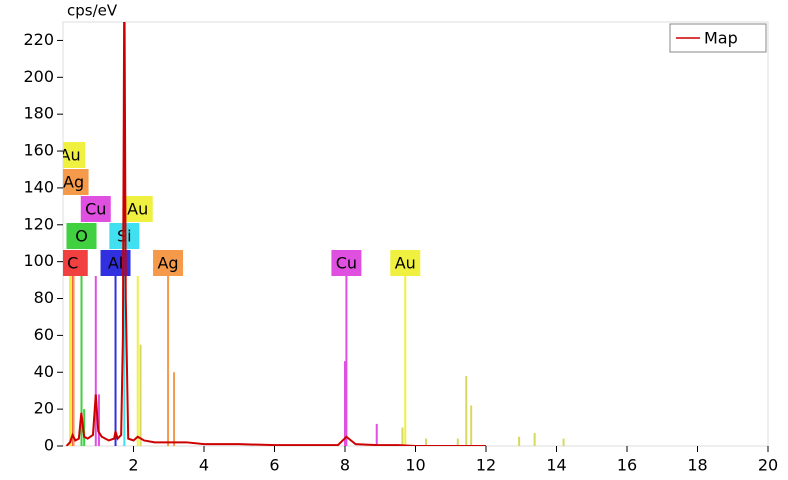 This screenshot has height=480, width=788. I want to click on x-tick-label: 6, so click(274, 465).